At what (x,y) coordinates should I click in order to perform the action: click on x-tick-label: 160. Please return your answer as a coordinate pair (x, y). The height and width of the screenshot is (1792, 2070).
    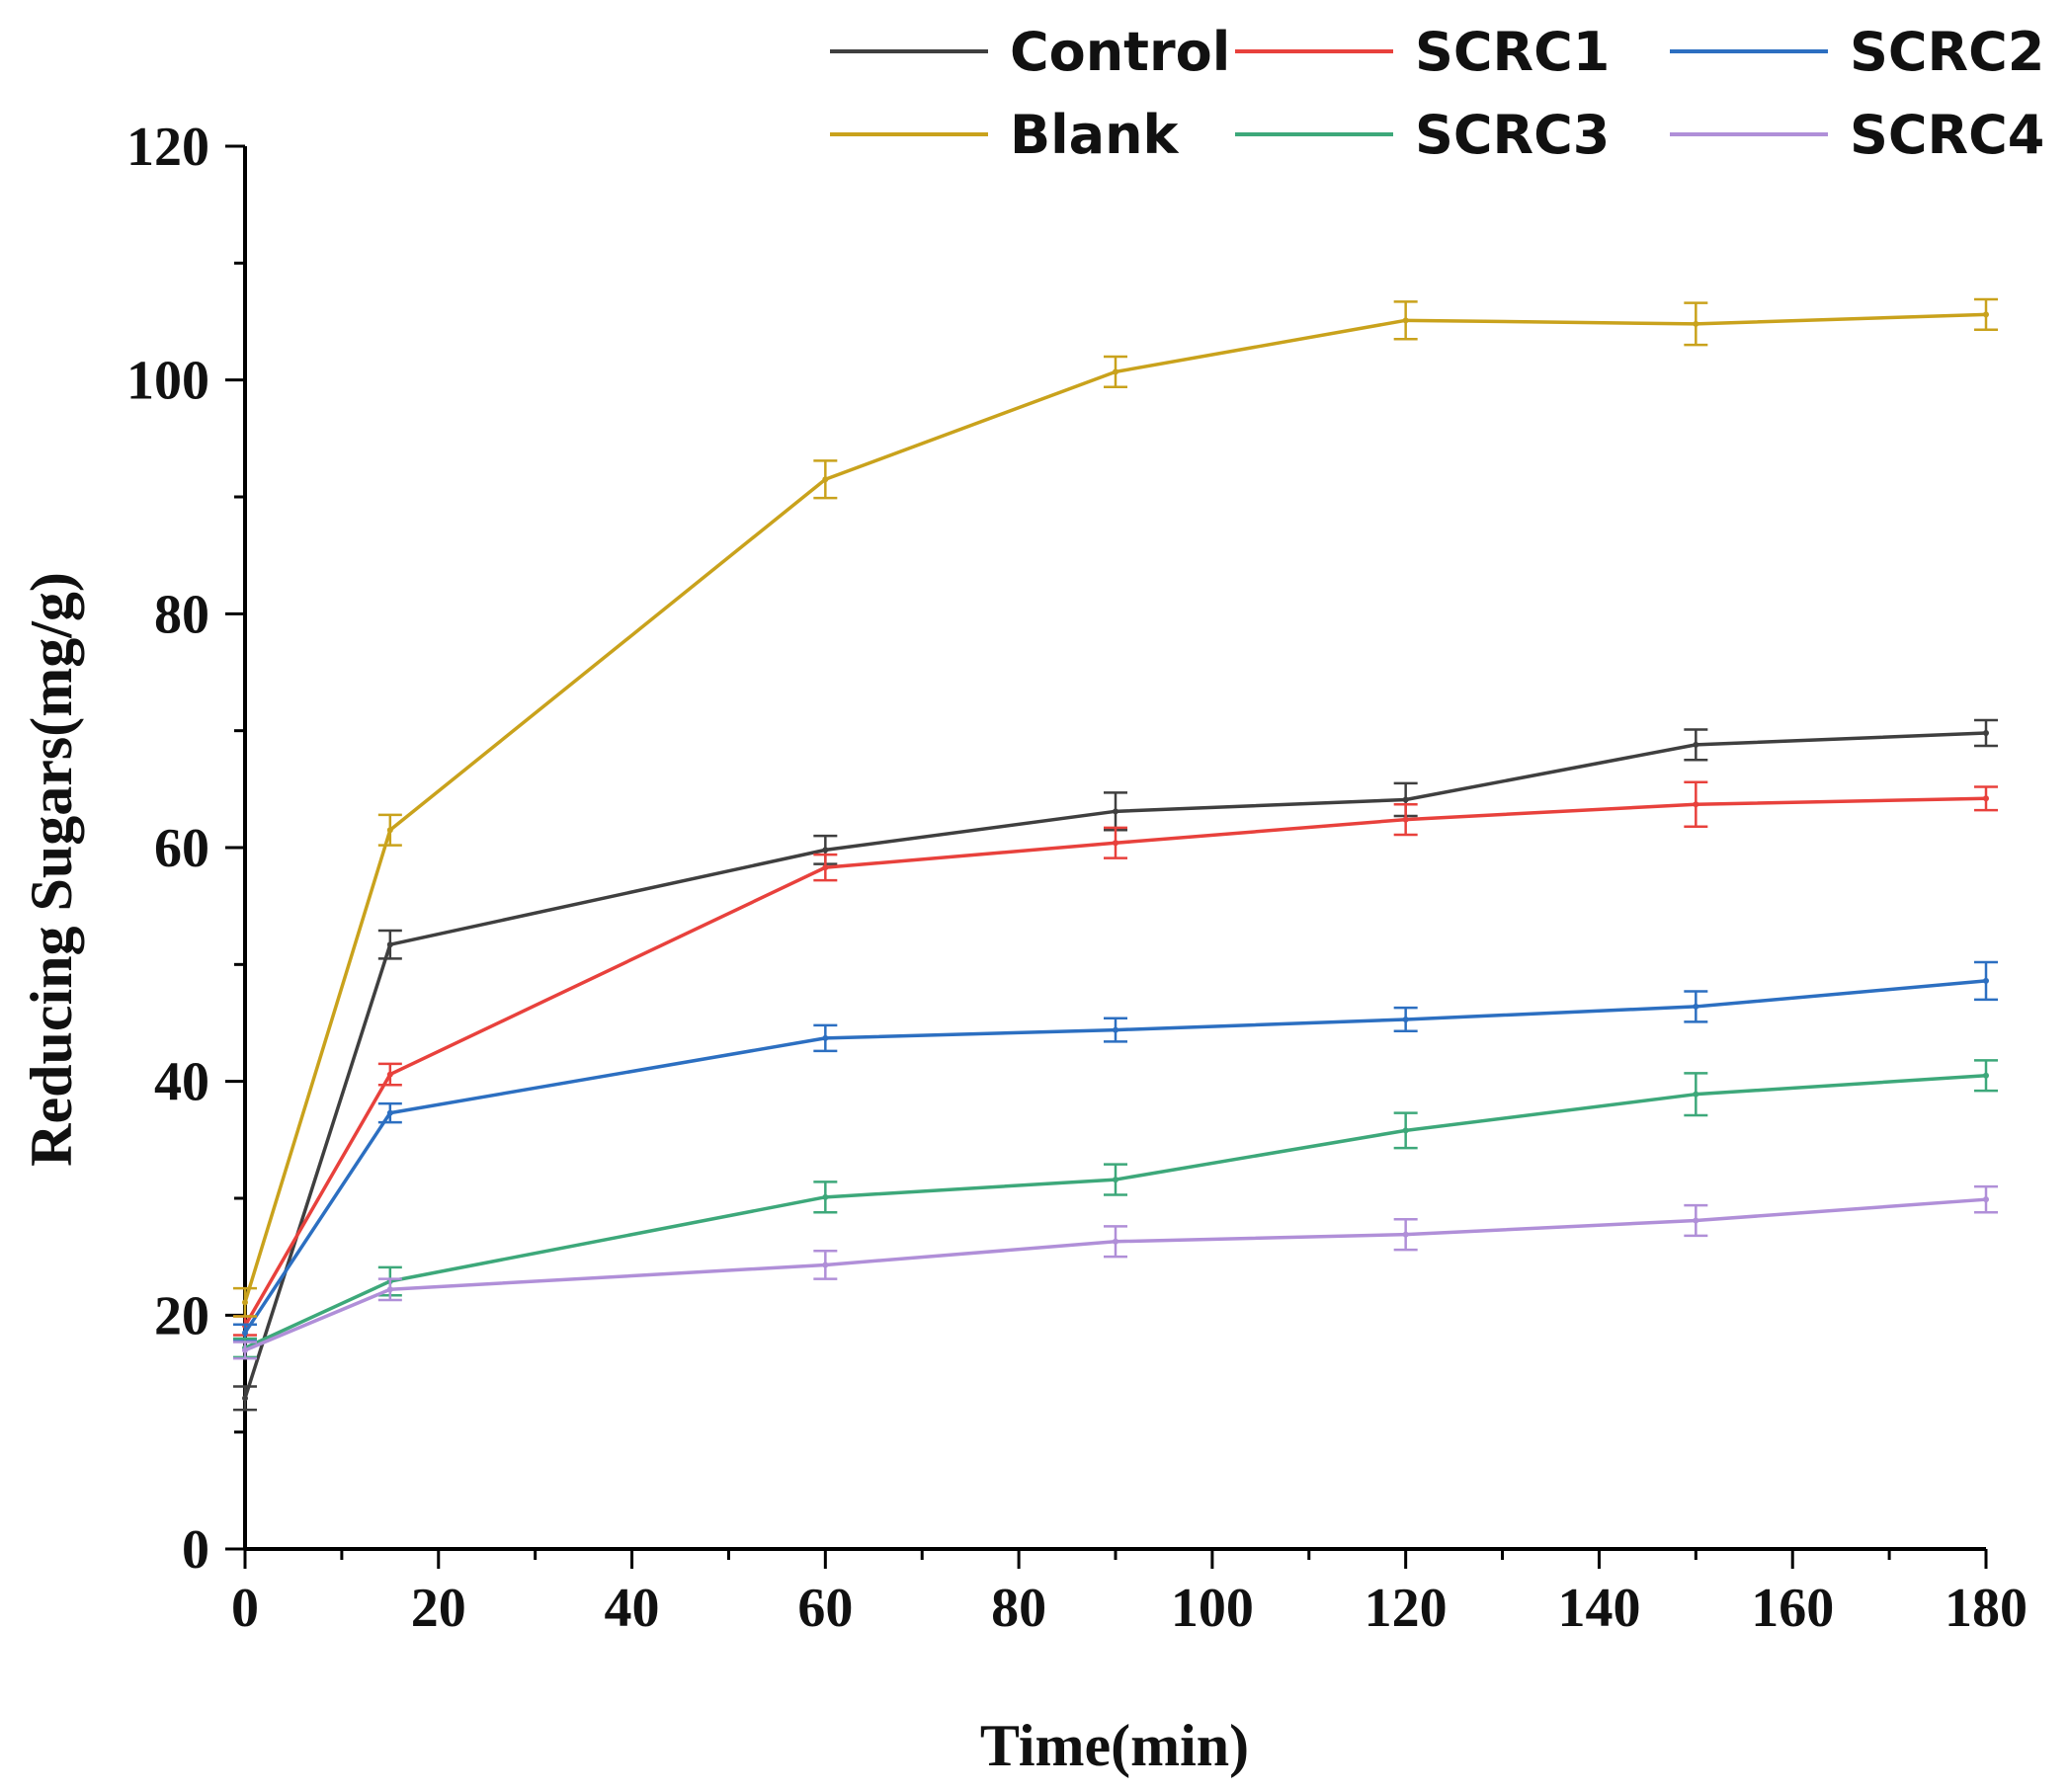
    Looking at the image, I should click on (1792, 1608).